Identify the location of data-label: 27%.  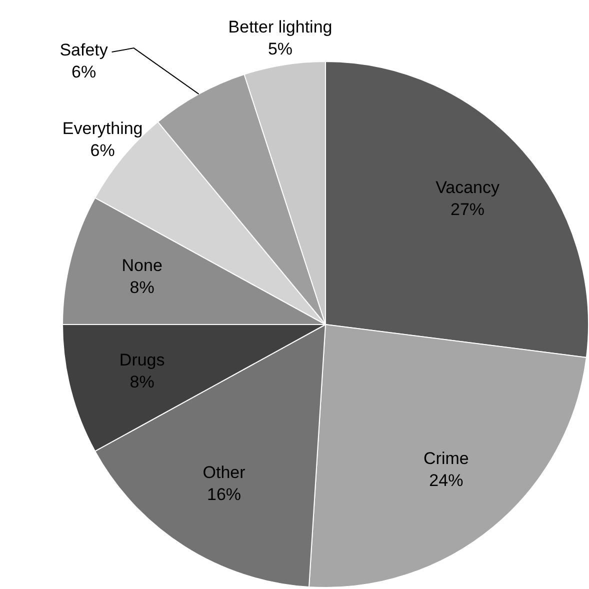
(467, 209).